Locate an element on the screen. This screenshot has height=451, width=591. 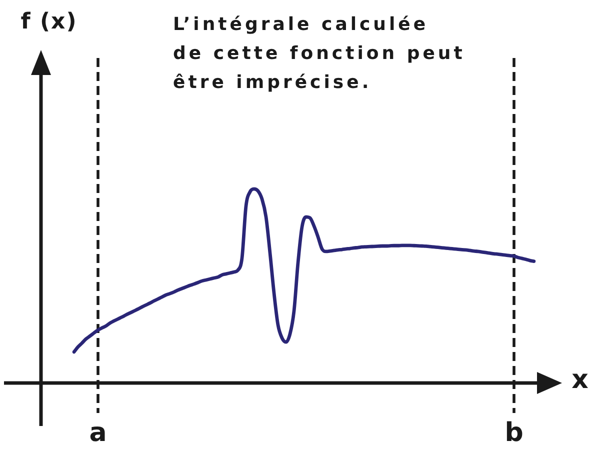
chart-title: L’intégrale calculée de cette fonction peut être imprécise. is located at coordinates (319, 53).